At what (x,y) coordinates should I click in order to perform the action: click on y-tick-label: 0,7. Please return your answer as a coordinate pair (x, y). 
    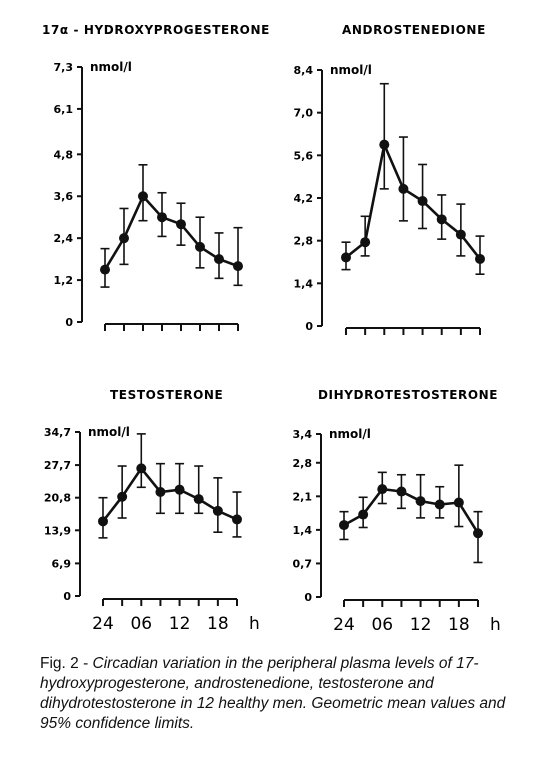
    Looking at the image, I should click on (303, 563).